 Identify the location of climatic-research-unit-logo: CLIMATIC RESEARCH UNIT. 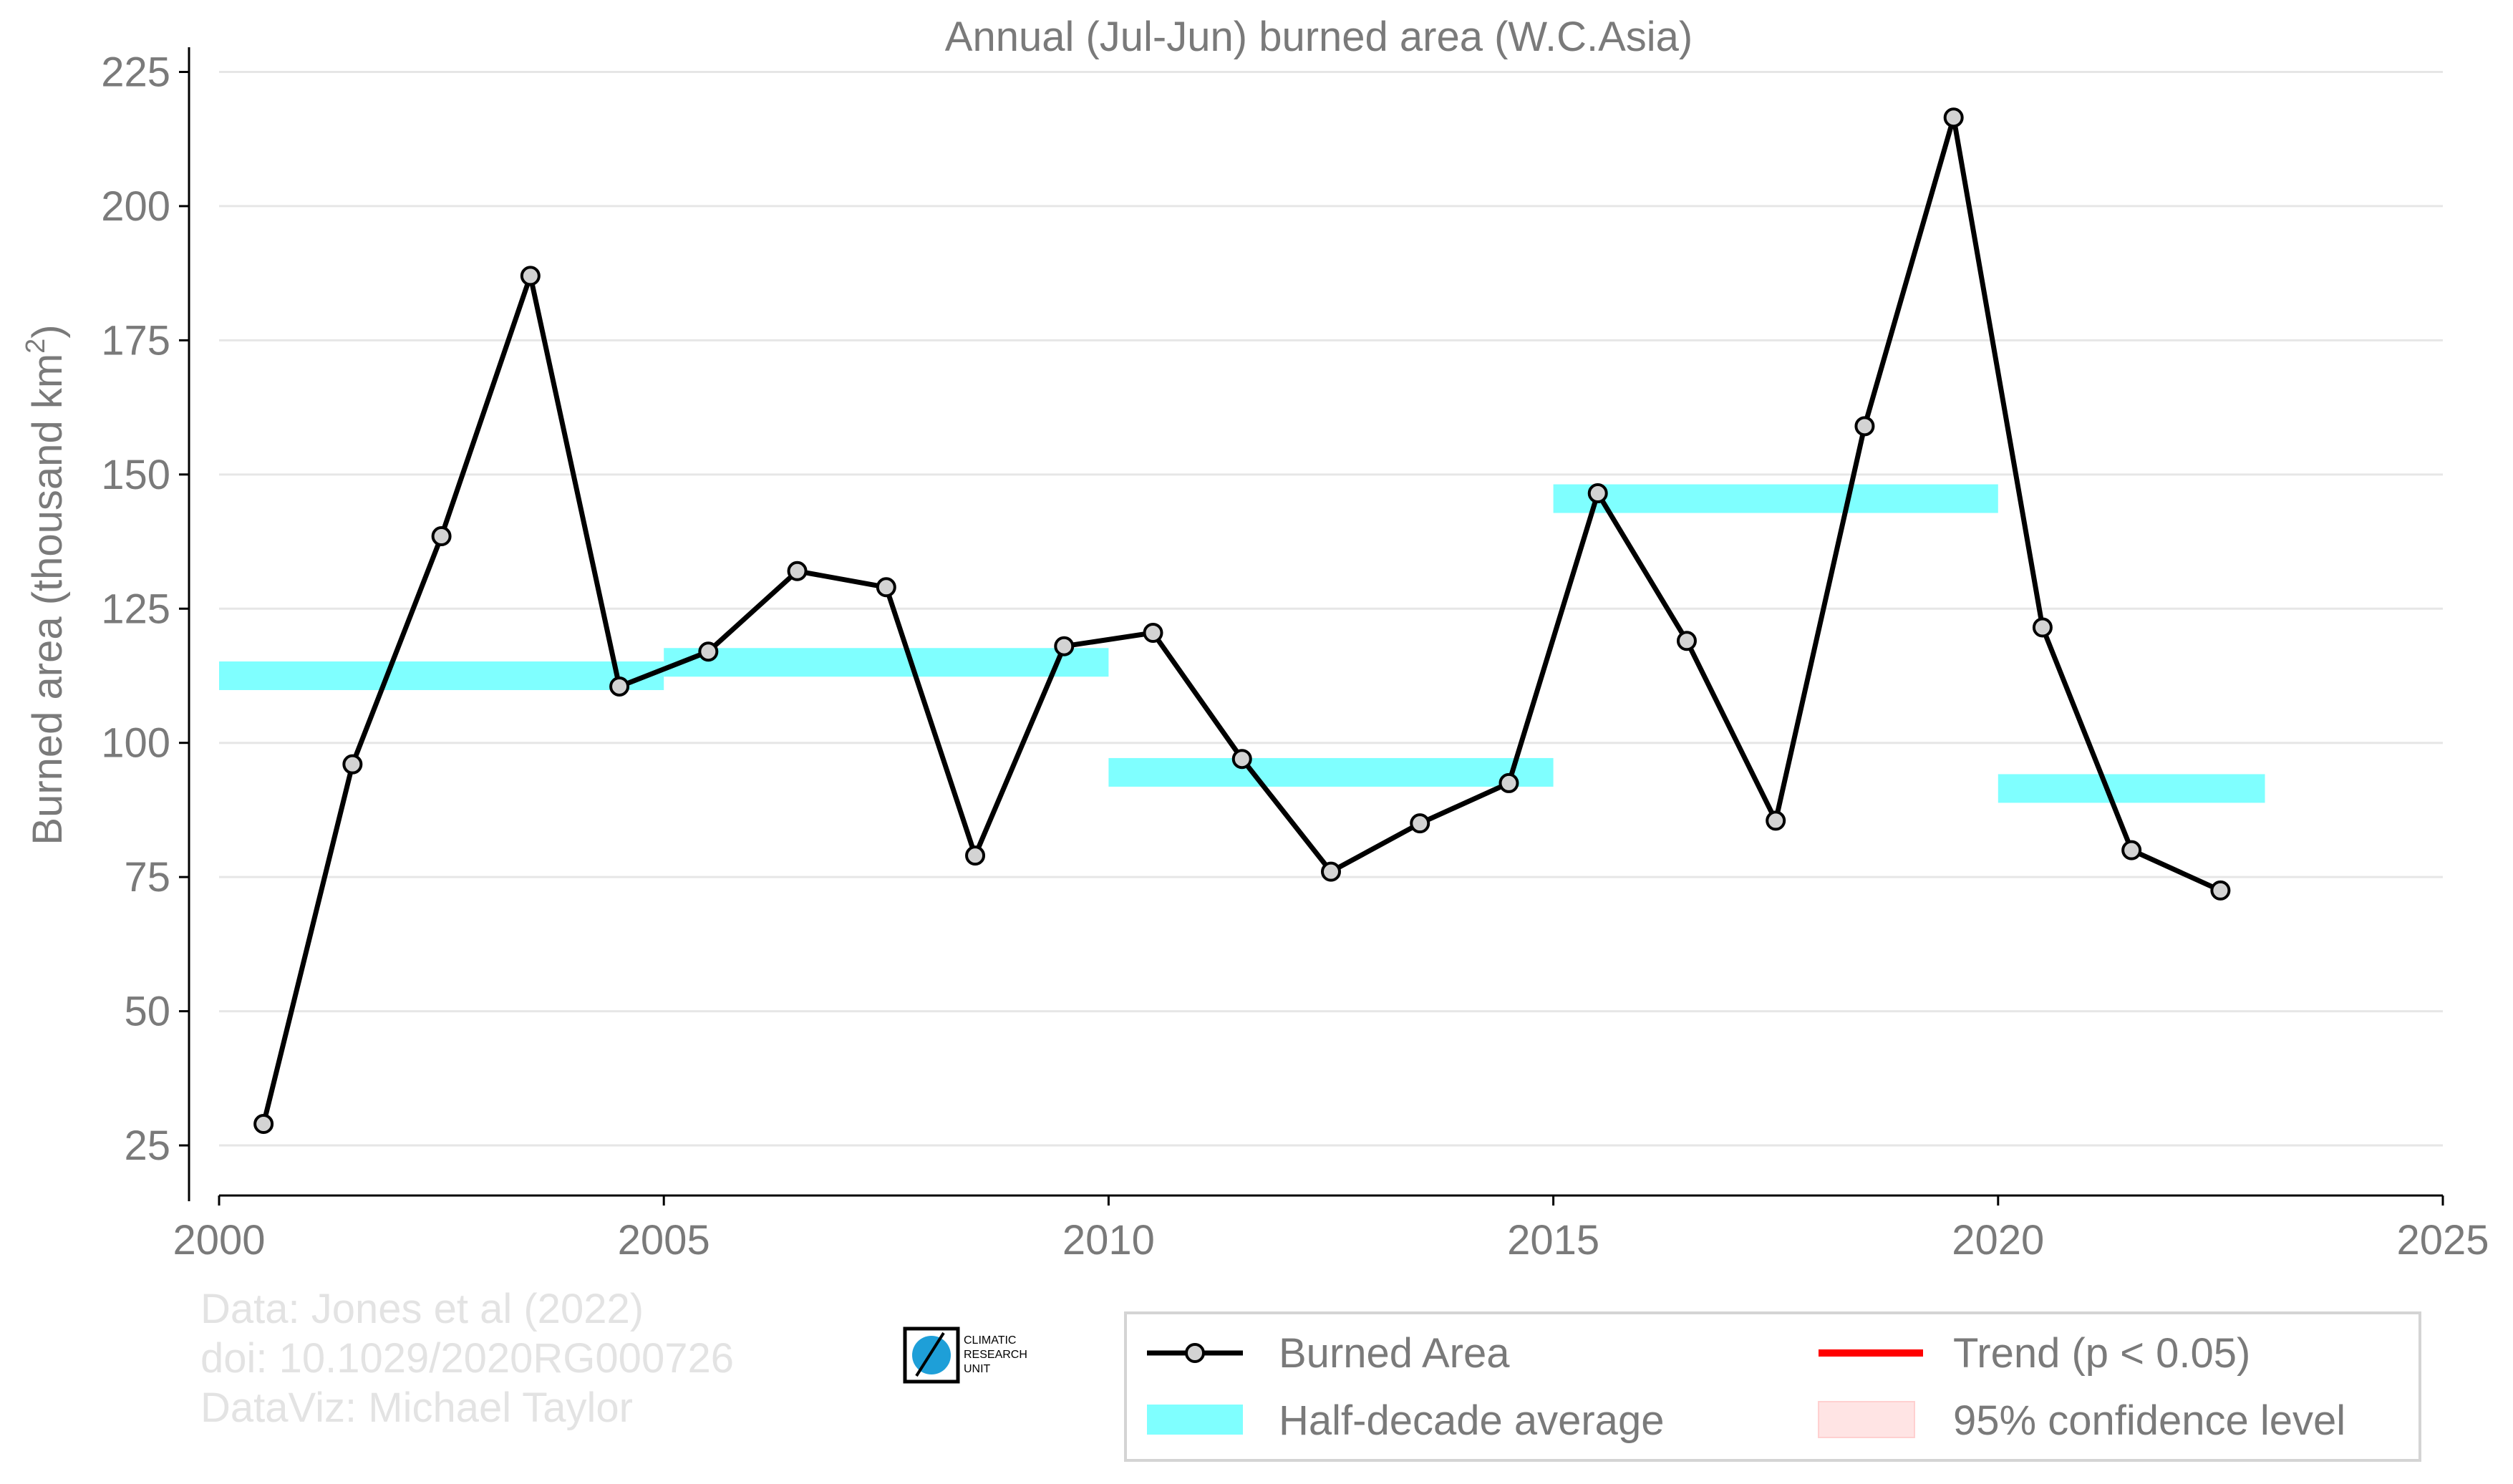
(965, 1355).